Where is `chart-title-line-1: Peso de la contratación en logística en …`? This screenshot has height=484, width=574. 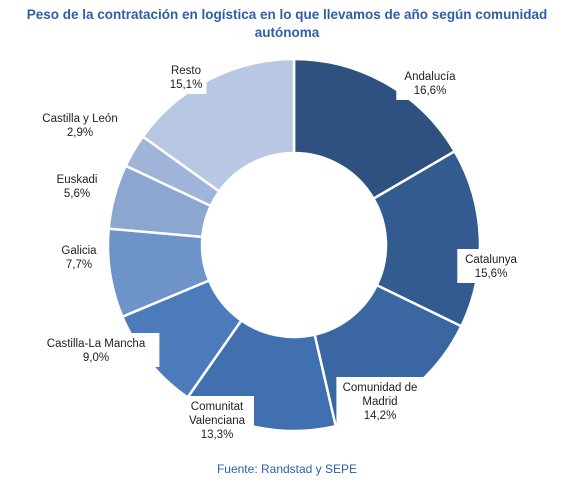 chart-title-line-1: Peso de la contratación en logística en … is located at coordinates (287, 14).